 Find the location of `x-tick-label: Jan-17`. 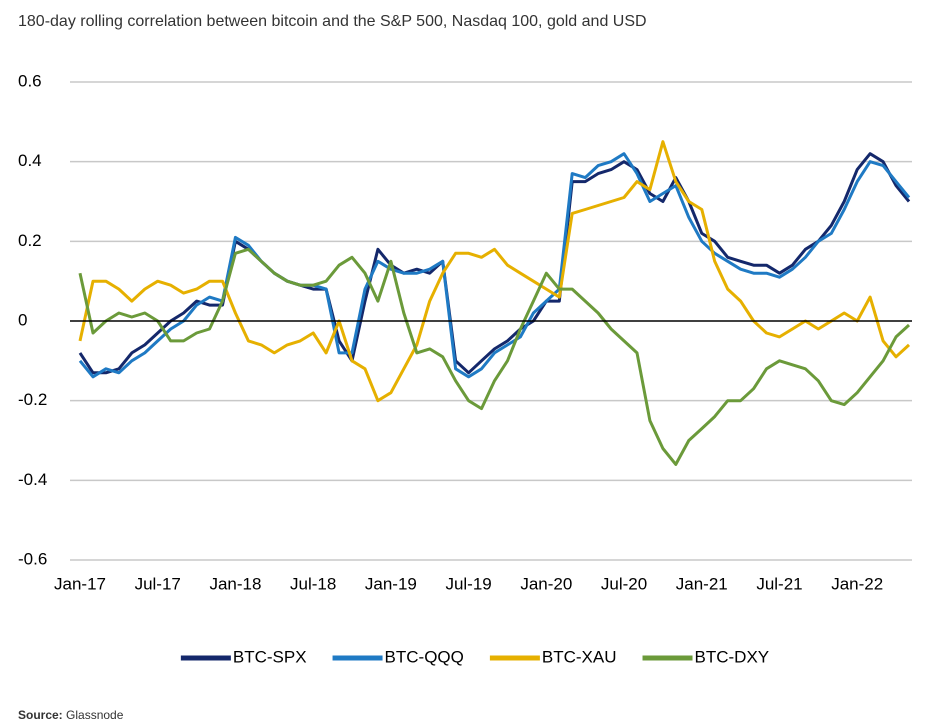

x-tick-label: Jan-17 is located at coordinates (80, 583).